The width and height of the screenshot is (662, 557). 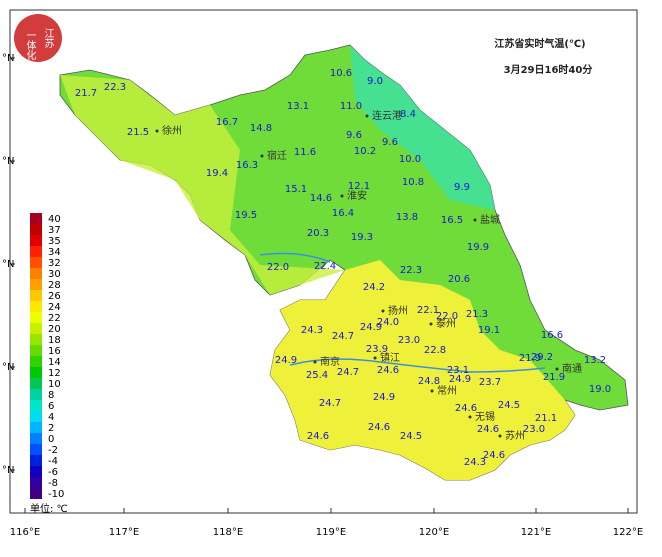 What do you see at coordinates (485, 416) in the screenshot?
I see `city-name: 无锡` at bounding box center [485, 416].